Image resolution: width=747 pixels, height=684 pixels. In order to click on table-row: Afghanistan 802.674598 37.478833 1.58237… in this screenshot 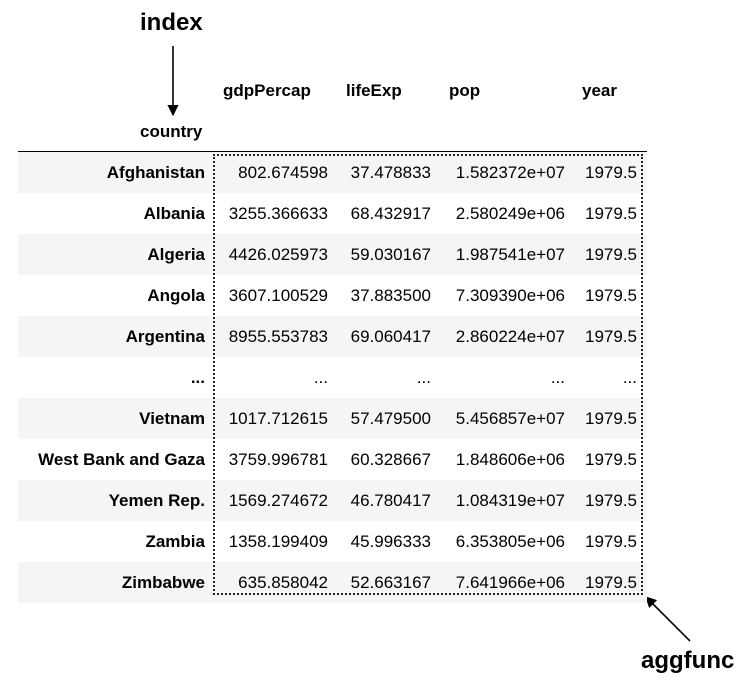, I will do `click(332, 172)`.